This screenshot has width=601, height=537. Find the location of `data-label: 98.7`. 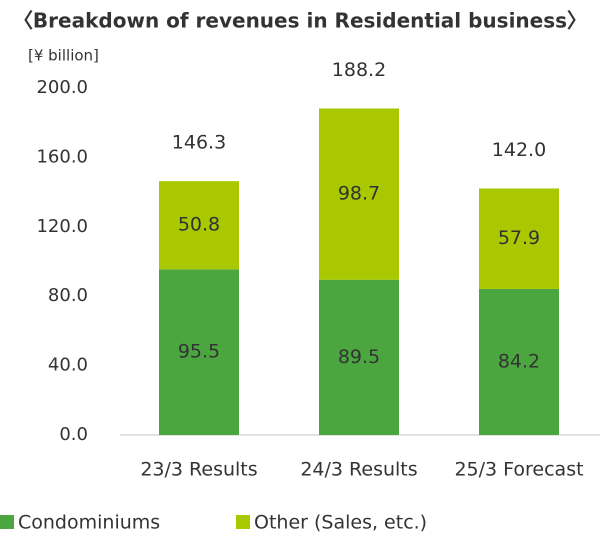

data-label: 98.7 is located at coordinates (359, 194).